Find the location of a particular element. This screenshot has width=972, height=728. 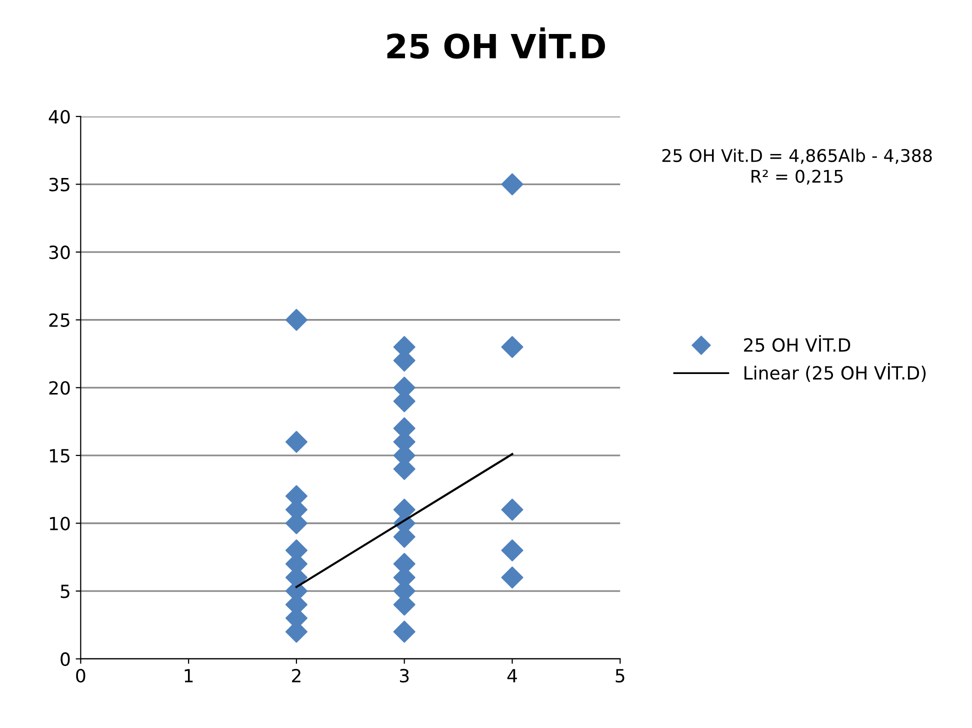

y-tick-label: 35 is located at coordinates (59, 185).